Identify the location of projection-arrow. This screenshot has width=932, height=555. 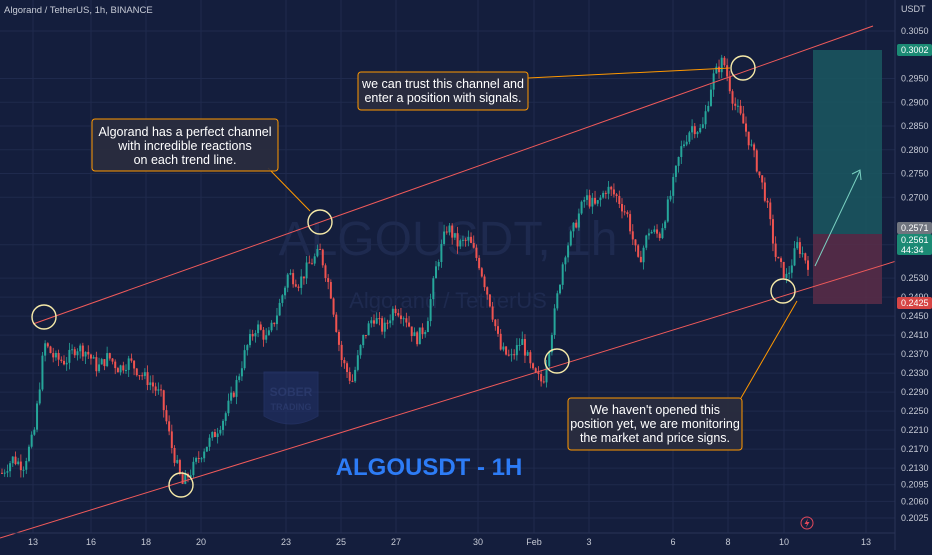
(838, 218).